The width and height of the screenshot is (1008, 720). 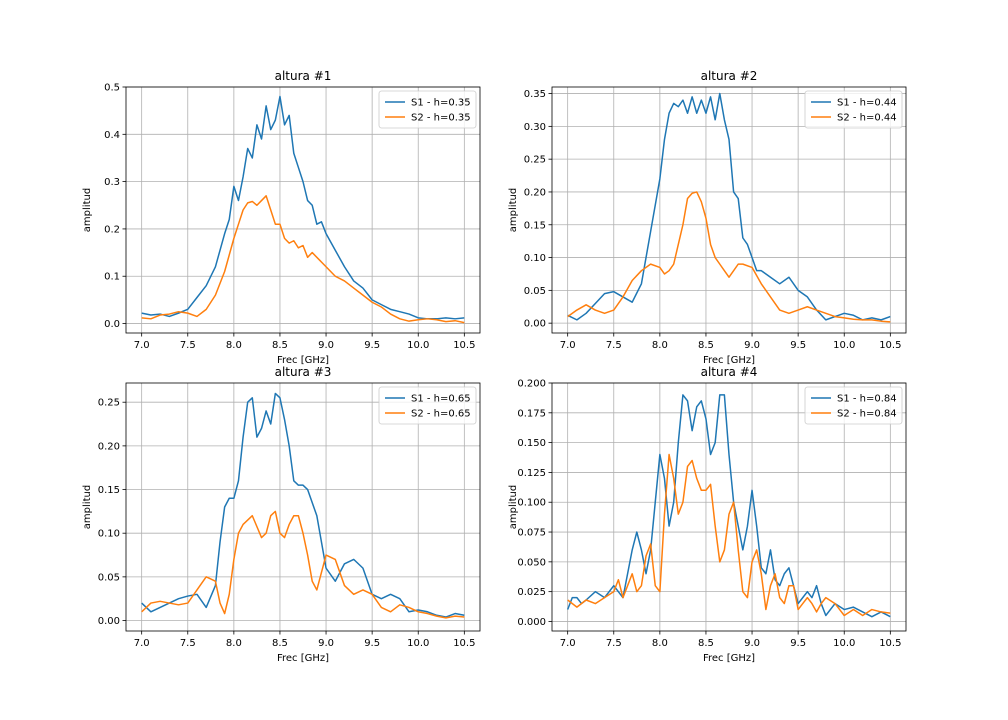 What do you see at coordinates (112, 229) in the screenshot?
I see `y-tick-label: 0.2` at bounding box center [112, 229].